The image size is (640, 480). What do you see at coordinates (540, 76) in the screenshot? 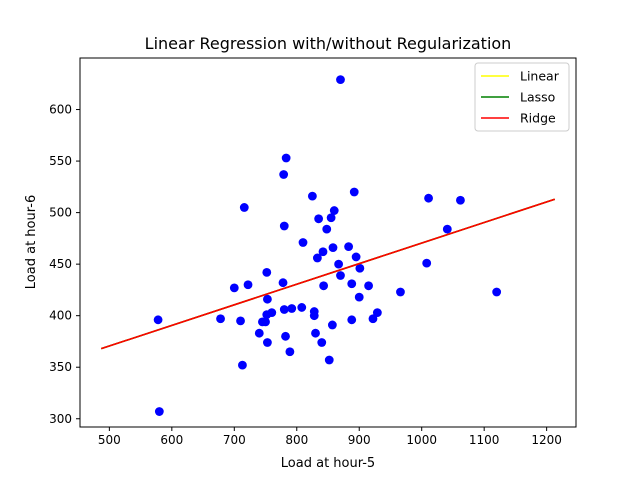
I see `legend-label-linear: Linear` at bounding box center [540, 76].